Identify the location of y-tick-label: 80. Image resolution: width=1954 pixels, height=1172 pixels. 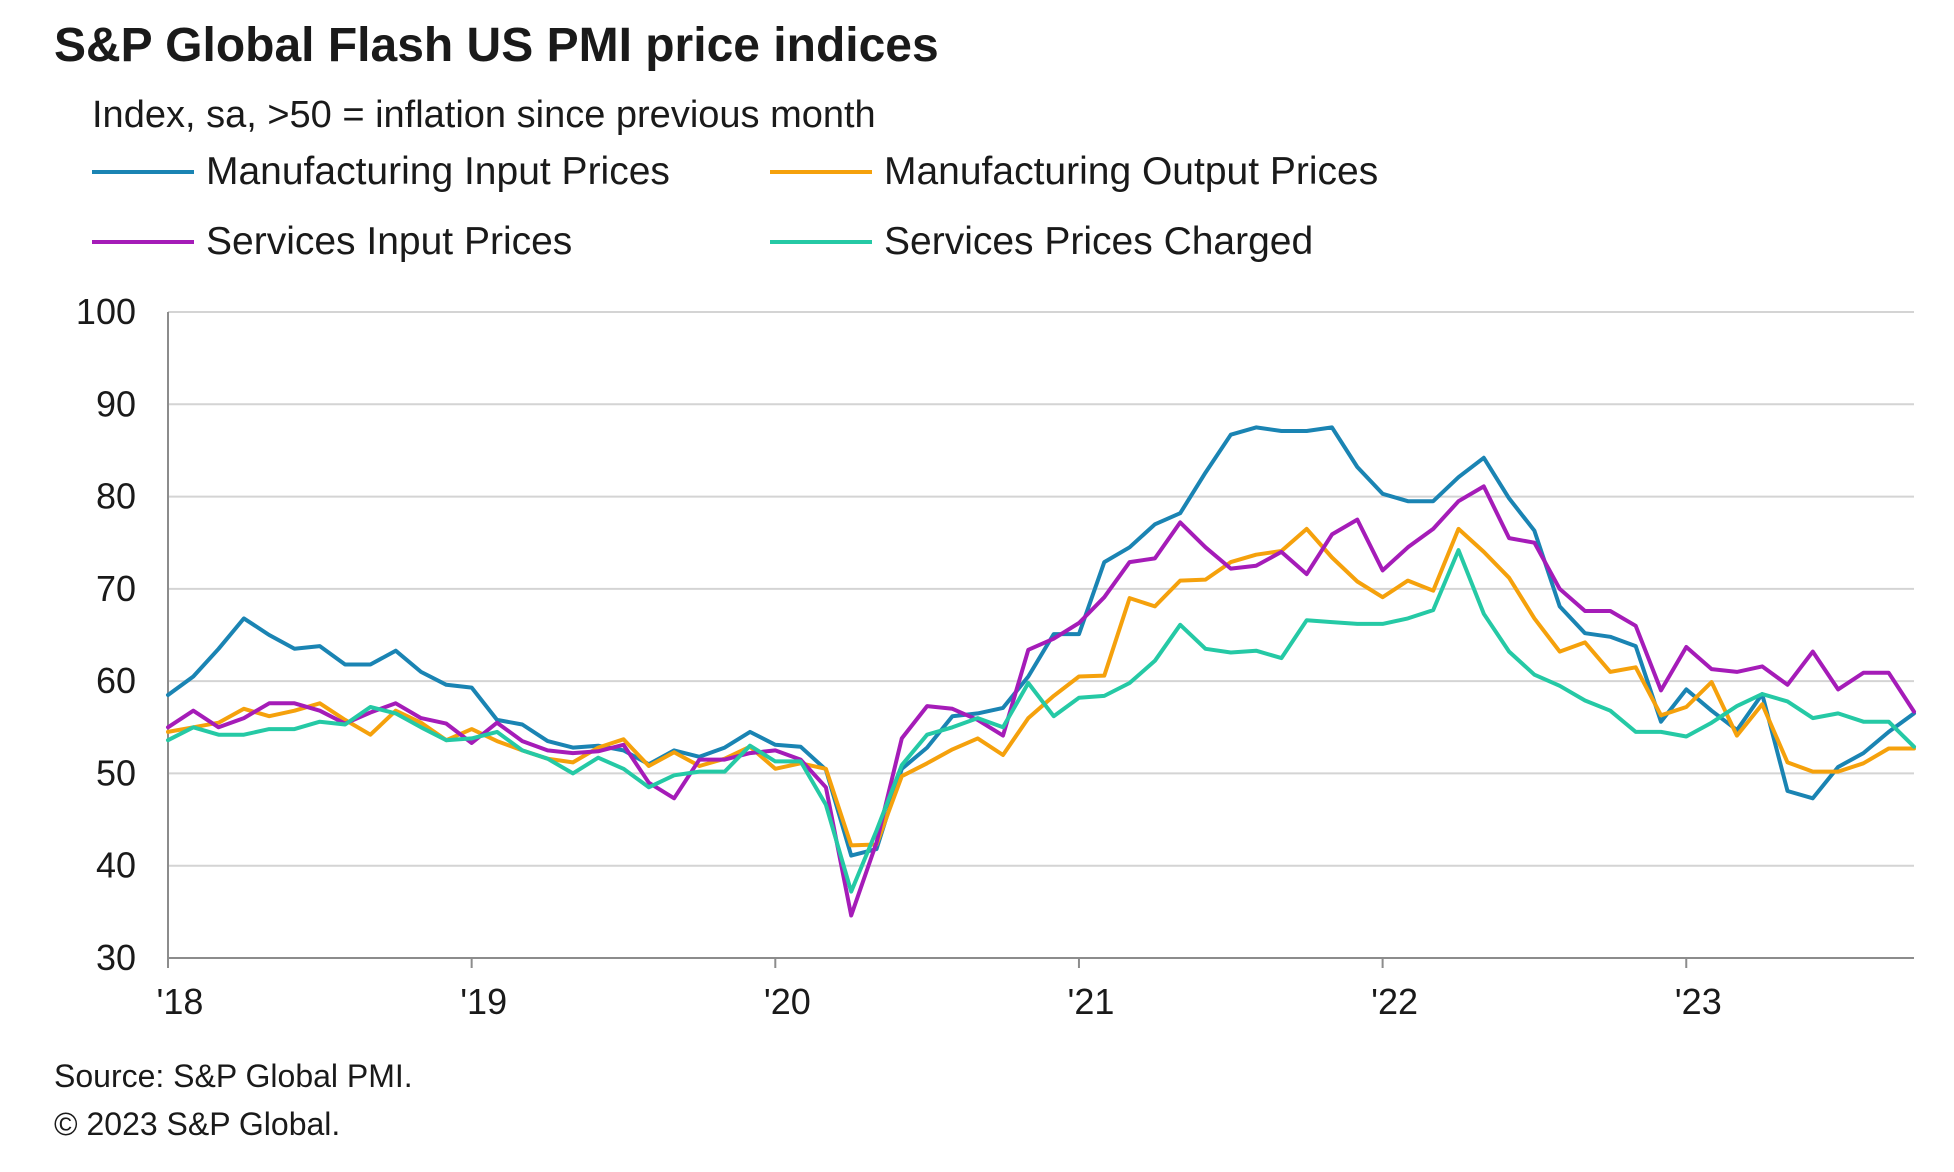
(116, 496).